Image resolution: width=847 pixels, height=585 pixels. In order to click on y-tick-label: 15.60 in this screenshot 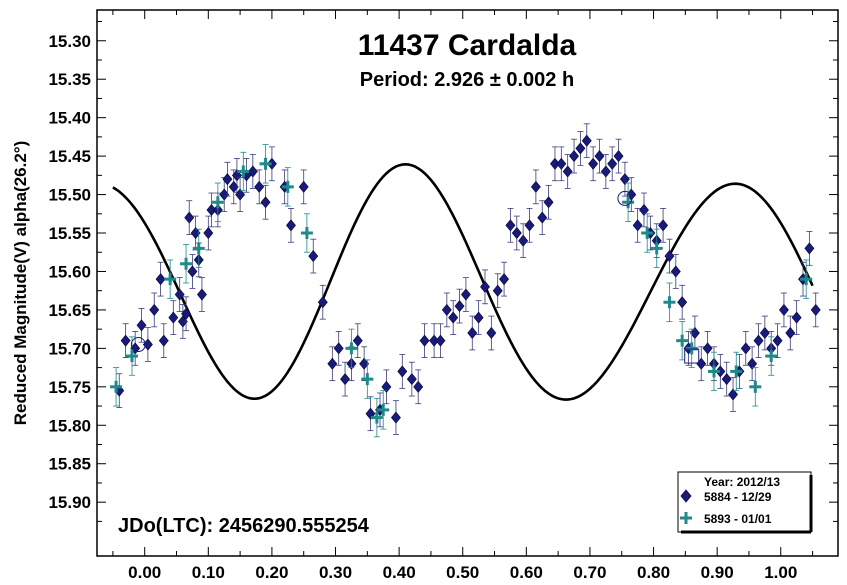, I will do `click(69, 271)`.